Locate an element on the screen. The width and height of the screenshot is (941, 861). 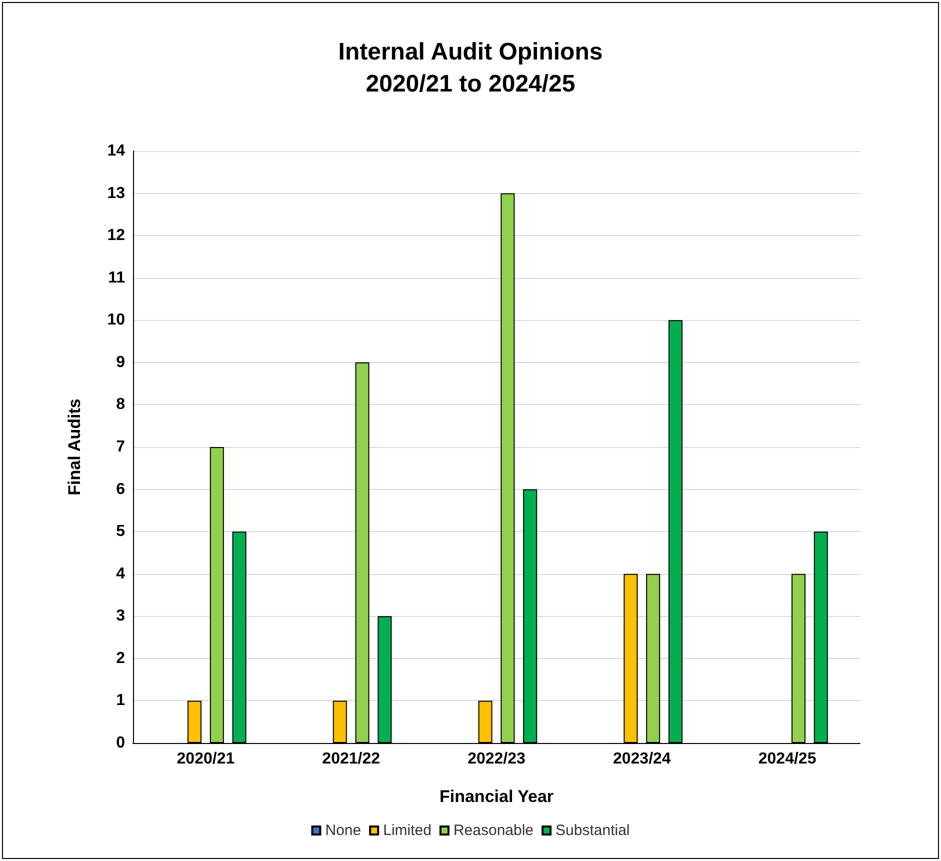
y-tick-label: 8 is located at coordinates (121, 405).